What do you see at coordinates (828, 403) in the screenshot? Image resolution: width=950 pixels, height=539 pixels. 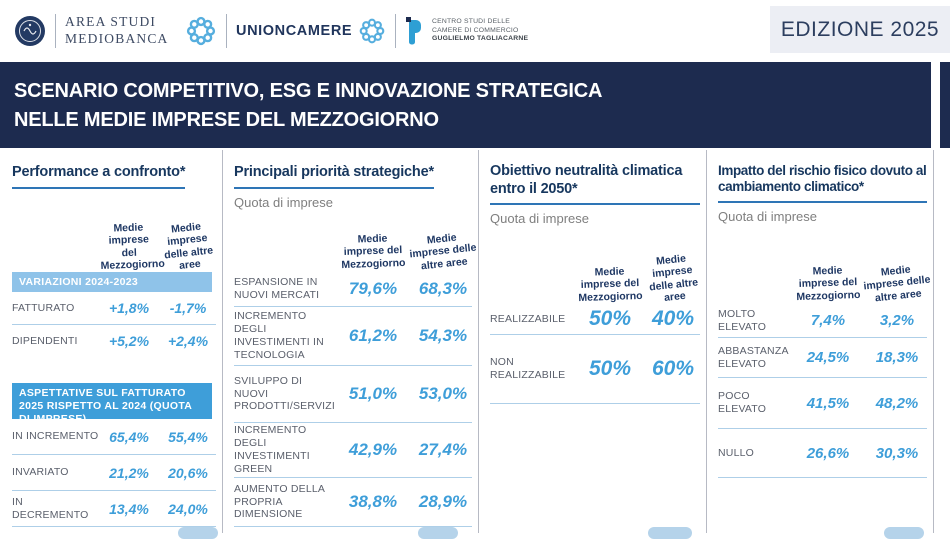 I see `row-value-mezzogiorno: 41,5%` at bounding box center [828, 403].